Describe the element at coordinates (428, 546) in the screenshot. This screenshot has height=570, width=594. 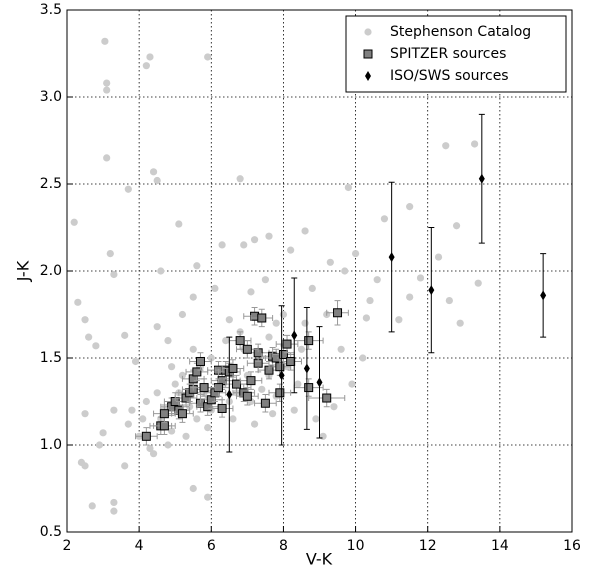
I see `x-tick-label: 12` at that location.